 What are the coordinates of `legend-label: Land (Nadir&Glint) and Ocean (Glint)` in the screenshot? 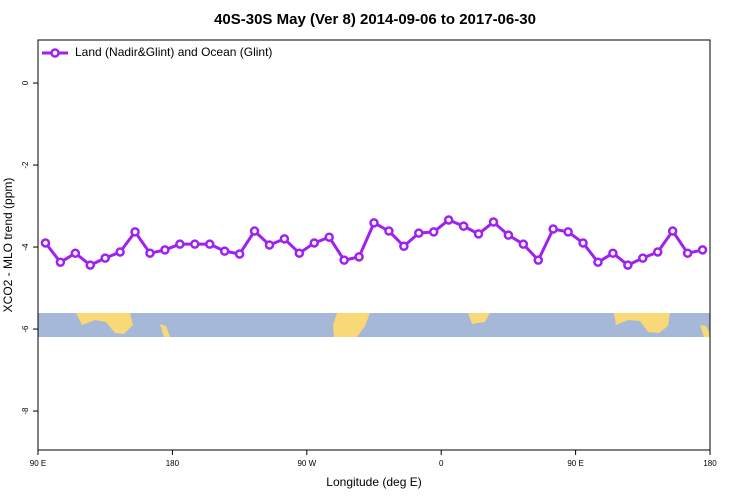 It's located at (173, 52).